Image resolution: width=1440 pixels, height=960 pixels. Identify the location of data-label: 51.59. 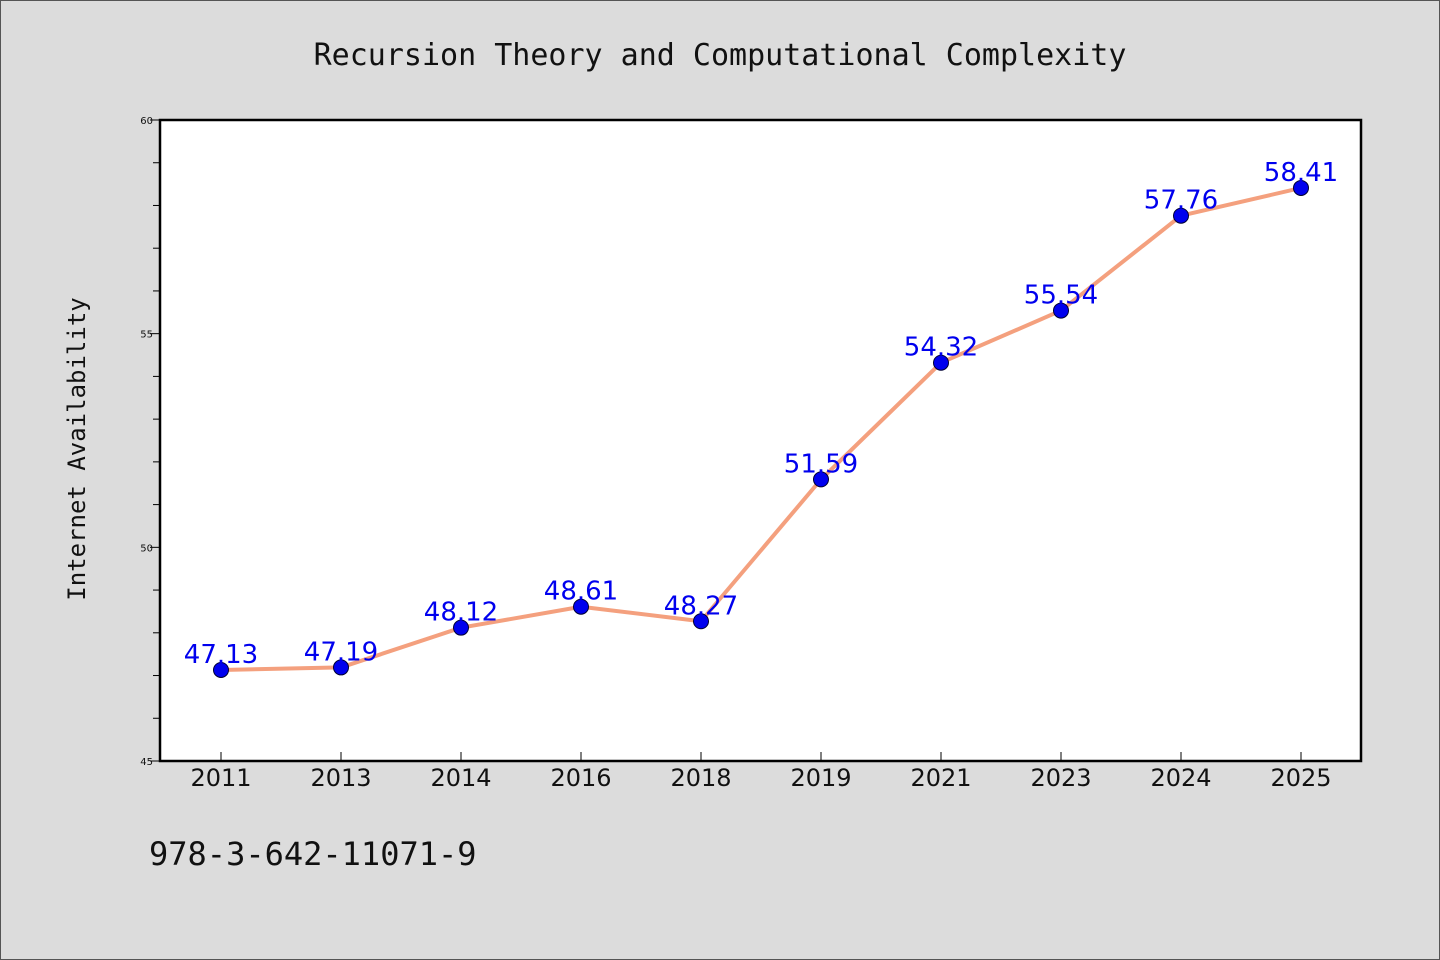
(821, 464).